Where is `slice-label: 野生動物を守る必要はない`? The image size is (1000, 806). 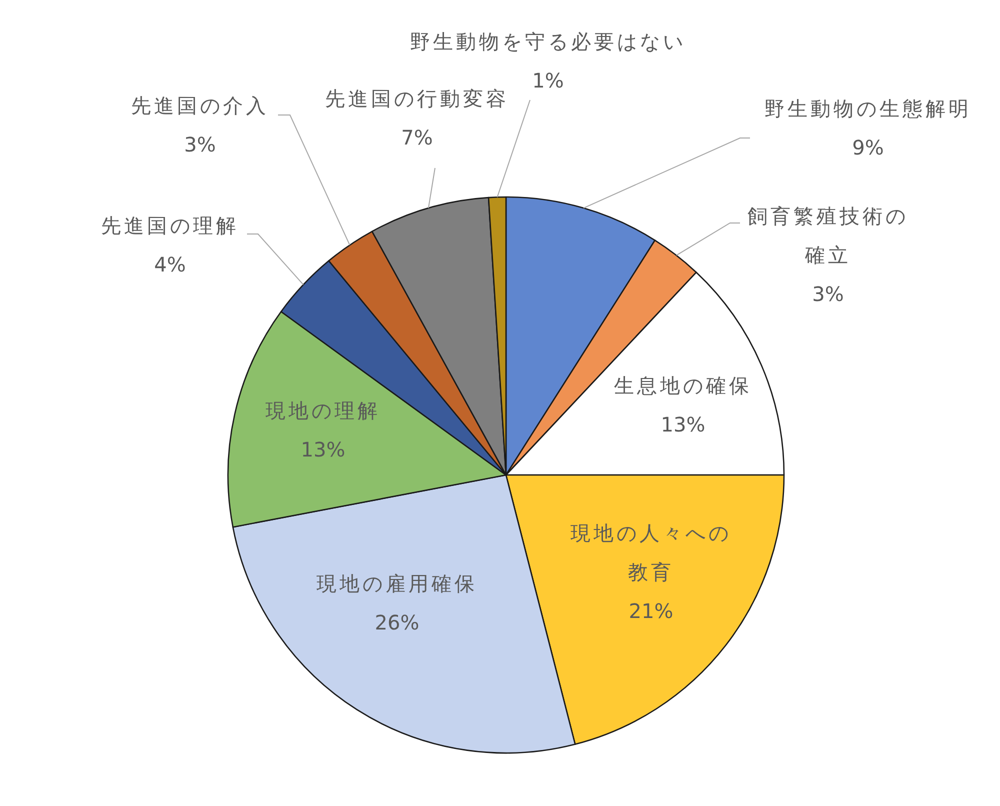
slice-label: 野生動物を守る必要はない is located at coordinates (548, 42).